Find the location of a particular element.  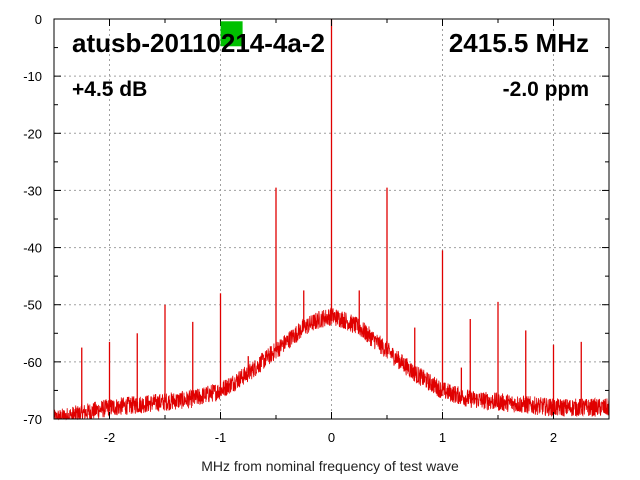

y-tick-label: 0 is located at coordinates (38, 19).